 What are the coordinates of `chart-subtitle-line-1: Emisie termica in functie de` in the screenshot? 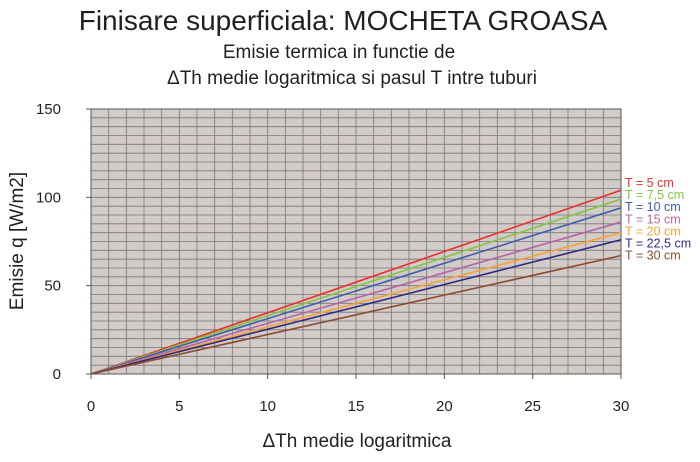 It's located at (339, 52).